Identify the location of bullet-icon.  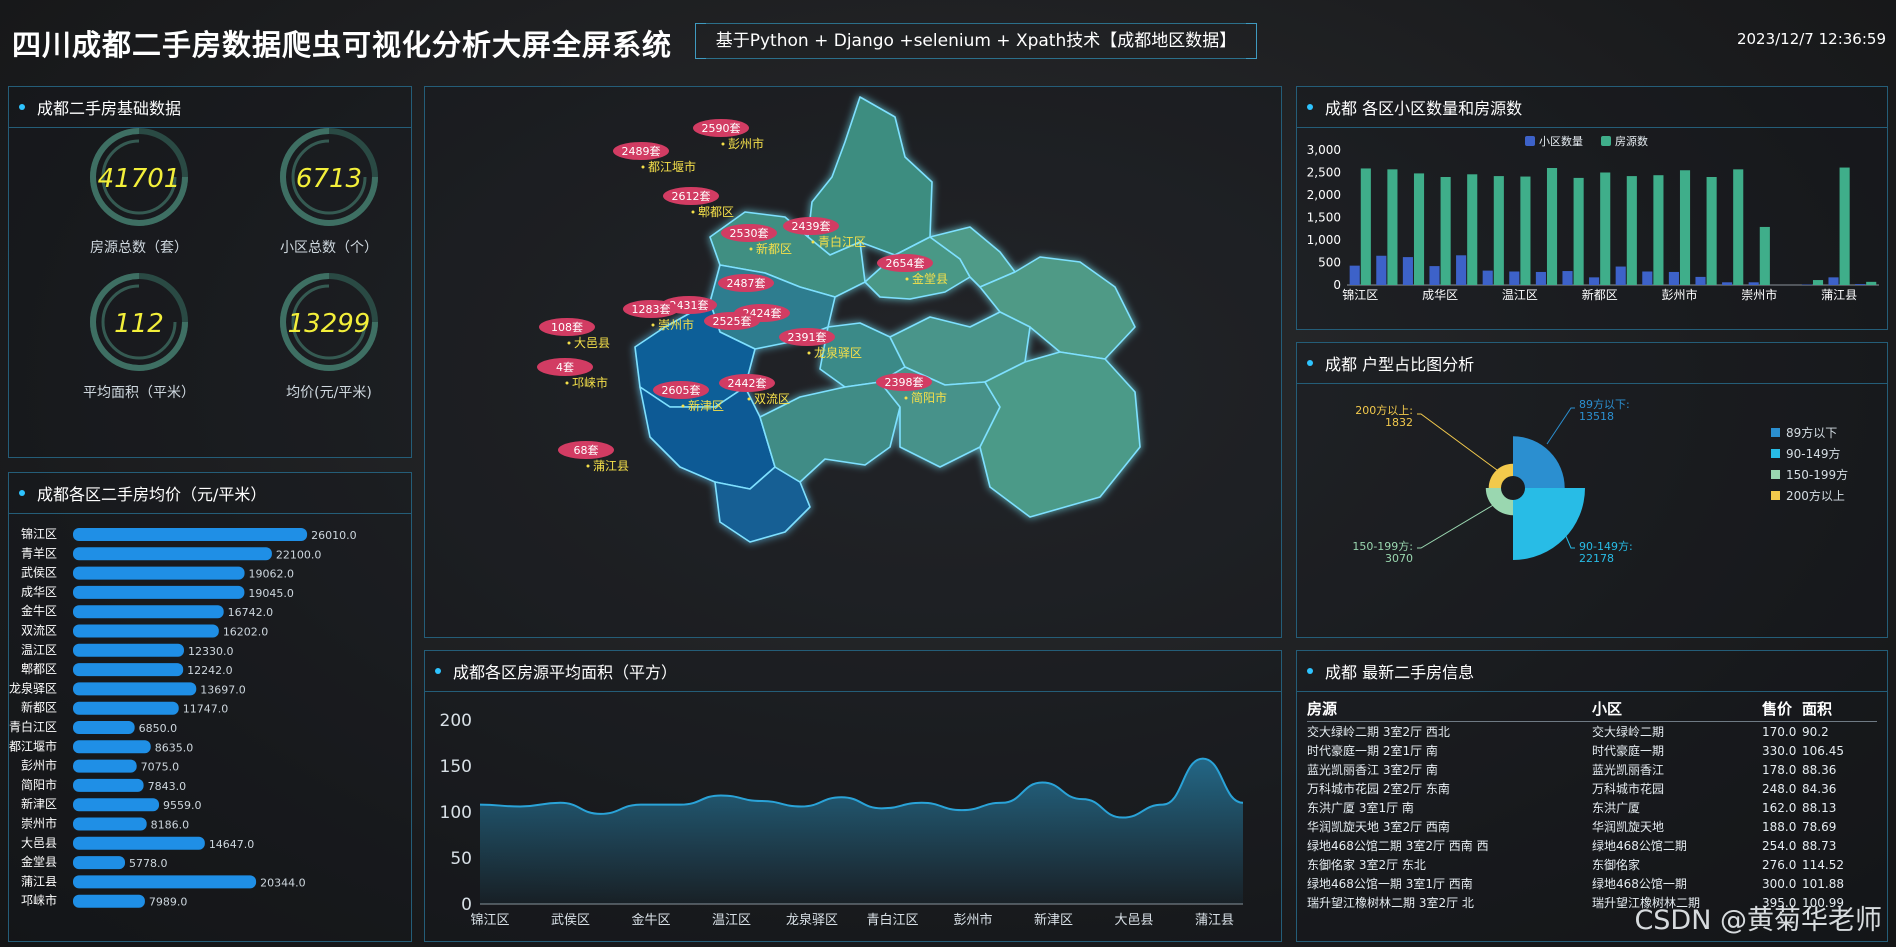
(1310, 671).